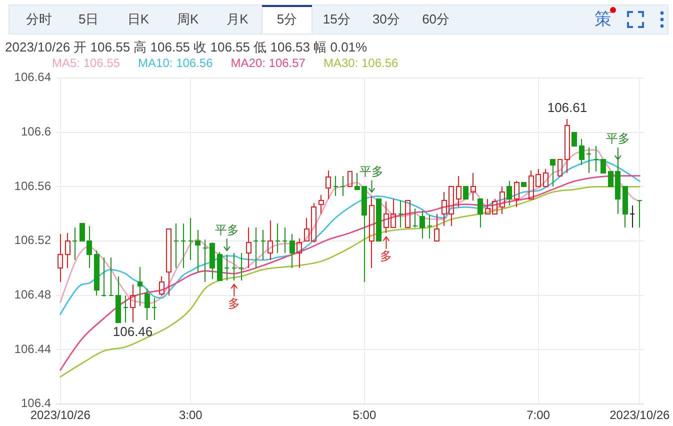  I want to click on text: 5分, so click(287, 18).